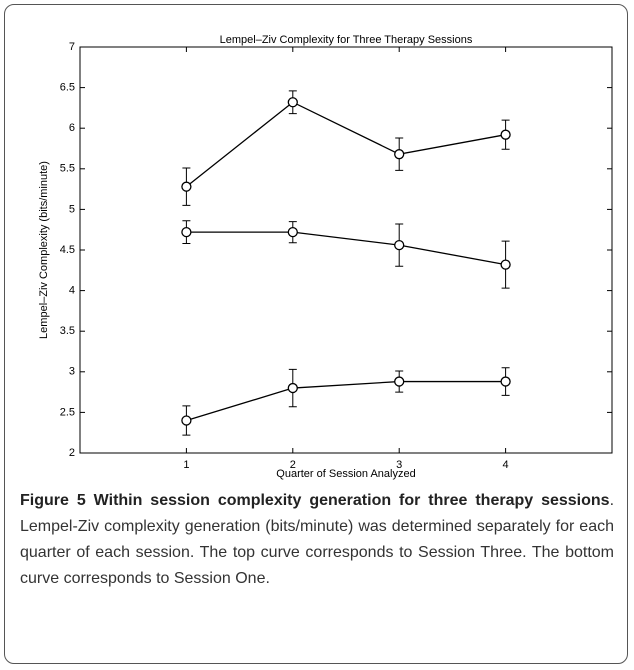 This screenshot has height=670, width=634. Describe the element at coordinates (345, 474) in the screenshot. I see `x-axis-label: Quarter of Session Analyzed` at that location.